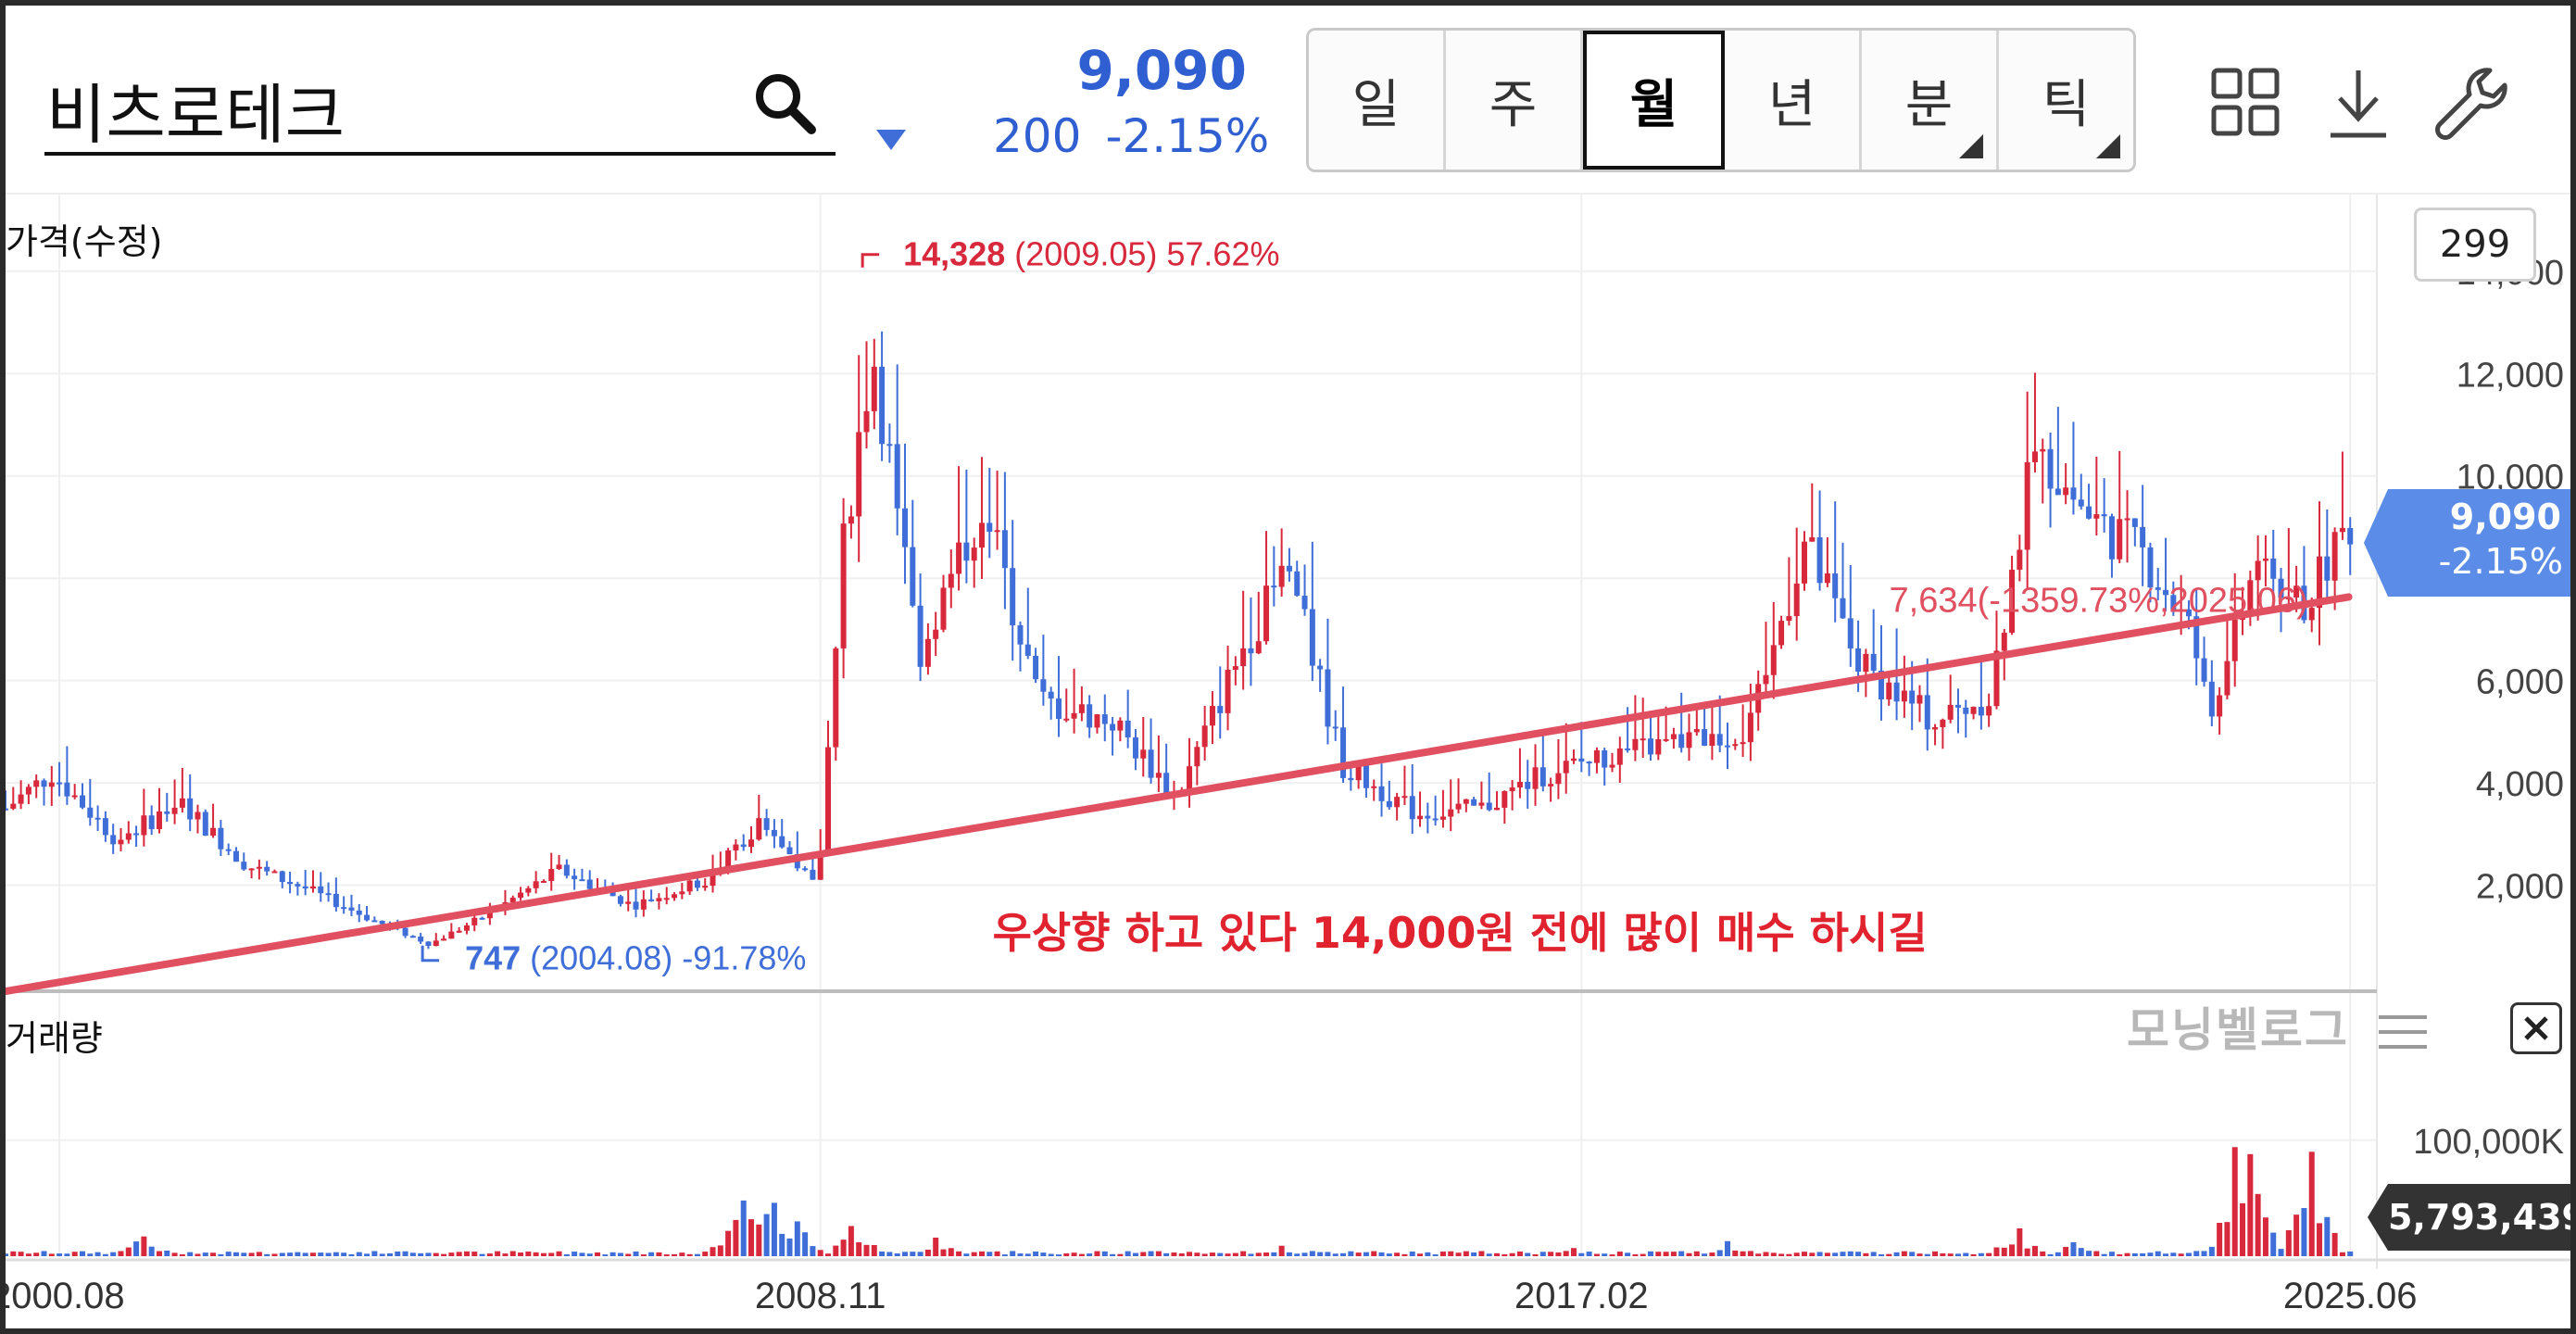 The width and height of the screenshot is (2576, 1334). Describe the element at coordinates (1288, 194) in the screenshot. I see `header-divider` at that location.